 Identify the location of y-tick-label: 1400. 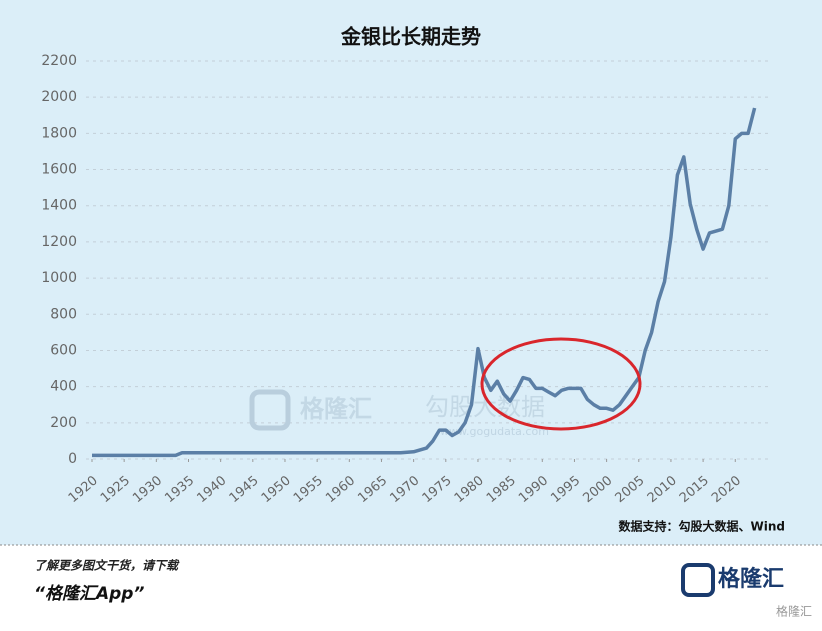
(59, 206).